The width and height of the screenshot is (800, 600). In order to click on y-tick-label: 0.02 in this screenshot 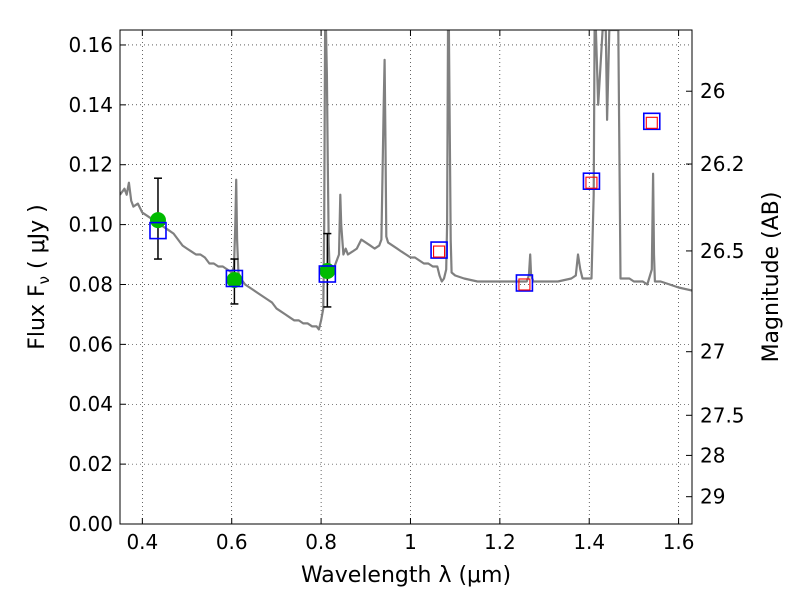, I will do `click(90, 464)`.